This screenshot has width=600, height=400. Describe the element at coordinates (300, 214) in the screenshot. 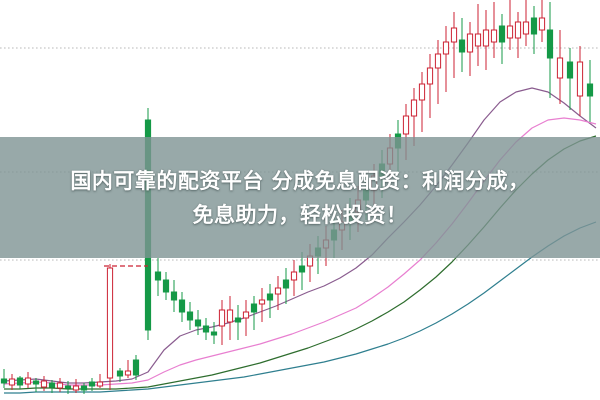

I see `promo-line-2: 免息助力，轻松投资！` at that location.